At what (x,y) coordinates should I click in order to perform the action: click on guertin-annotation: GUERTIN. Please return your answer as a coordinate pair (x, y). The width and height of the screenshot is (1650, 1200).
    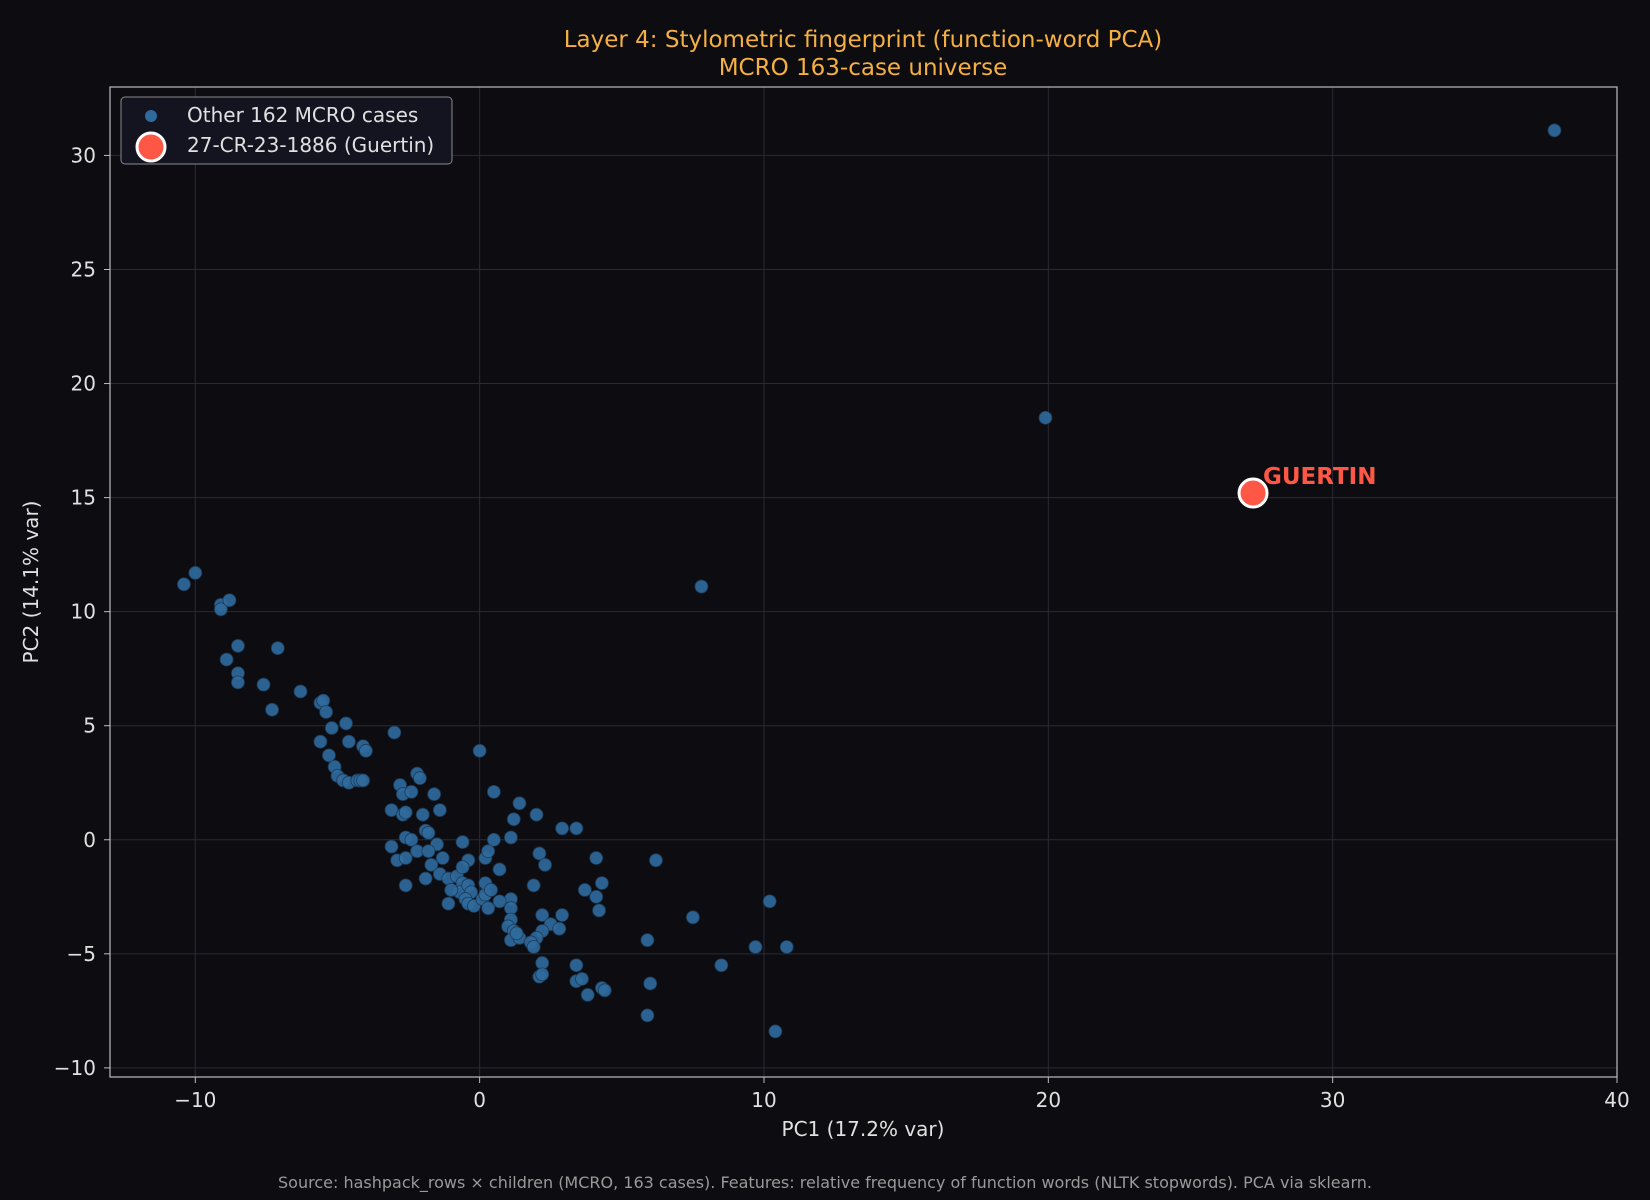
    Looking at the image, I should click on (1319, 477).